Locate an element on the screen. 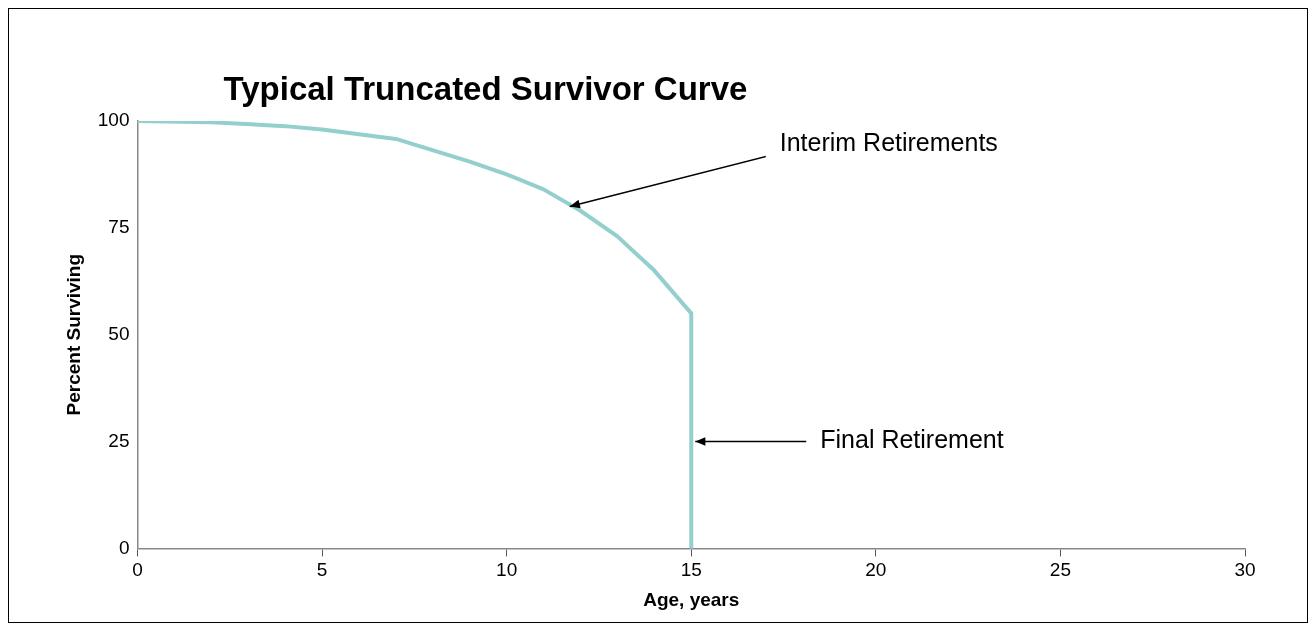  x-tick-label: 30 is located at coordinates (1245, 570).